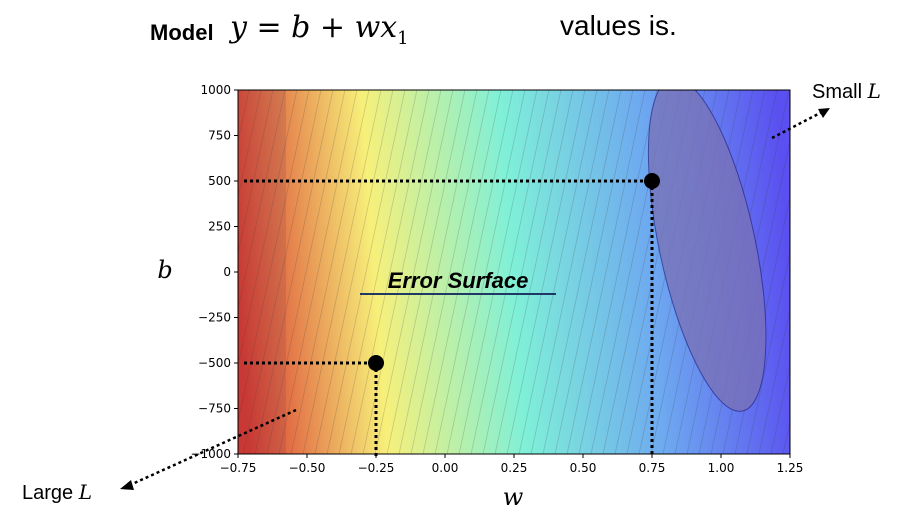 The height and width of the screenshot is (529, 905). What do you see at coordinates (214, 318) in the screenshot?
I see `y-tick-label: −250` at bounding box center [214, 318].